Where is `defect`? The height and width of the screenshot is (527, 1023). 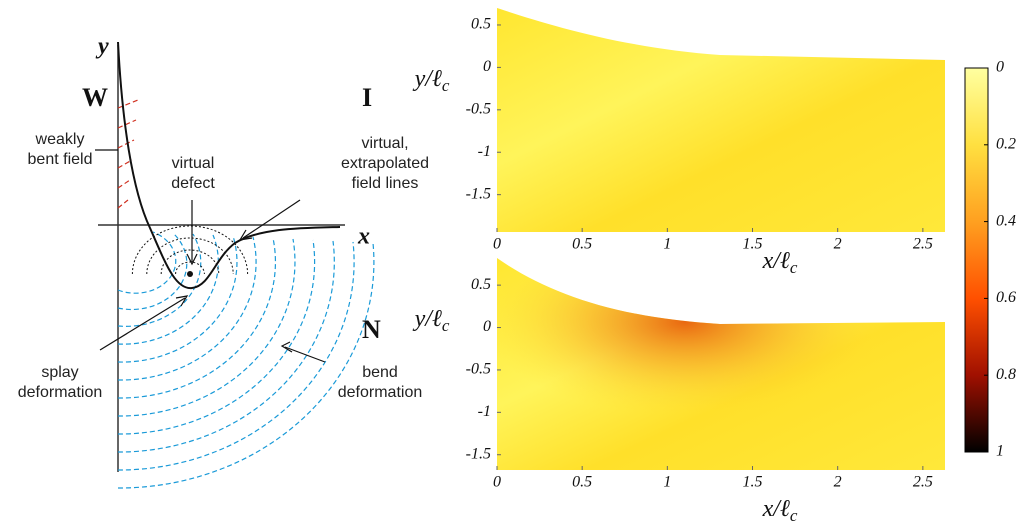 defect is located at coordinates (190, 274).